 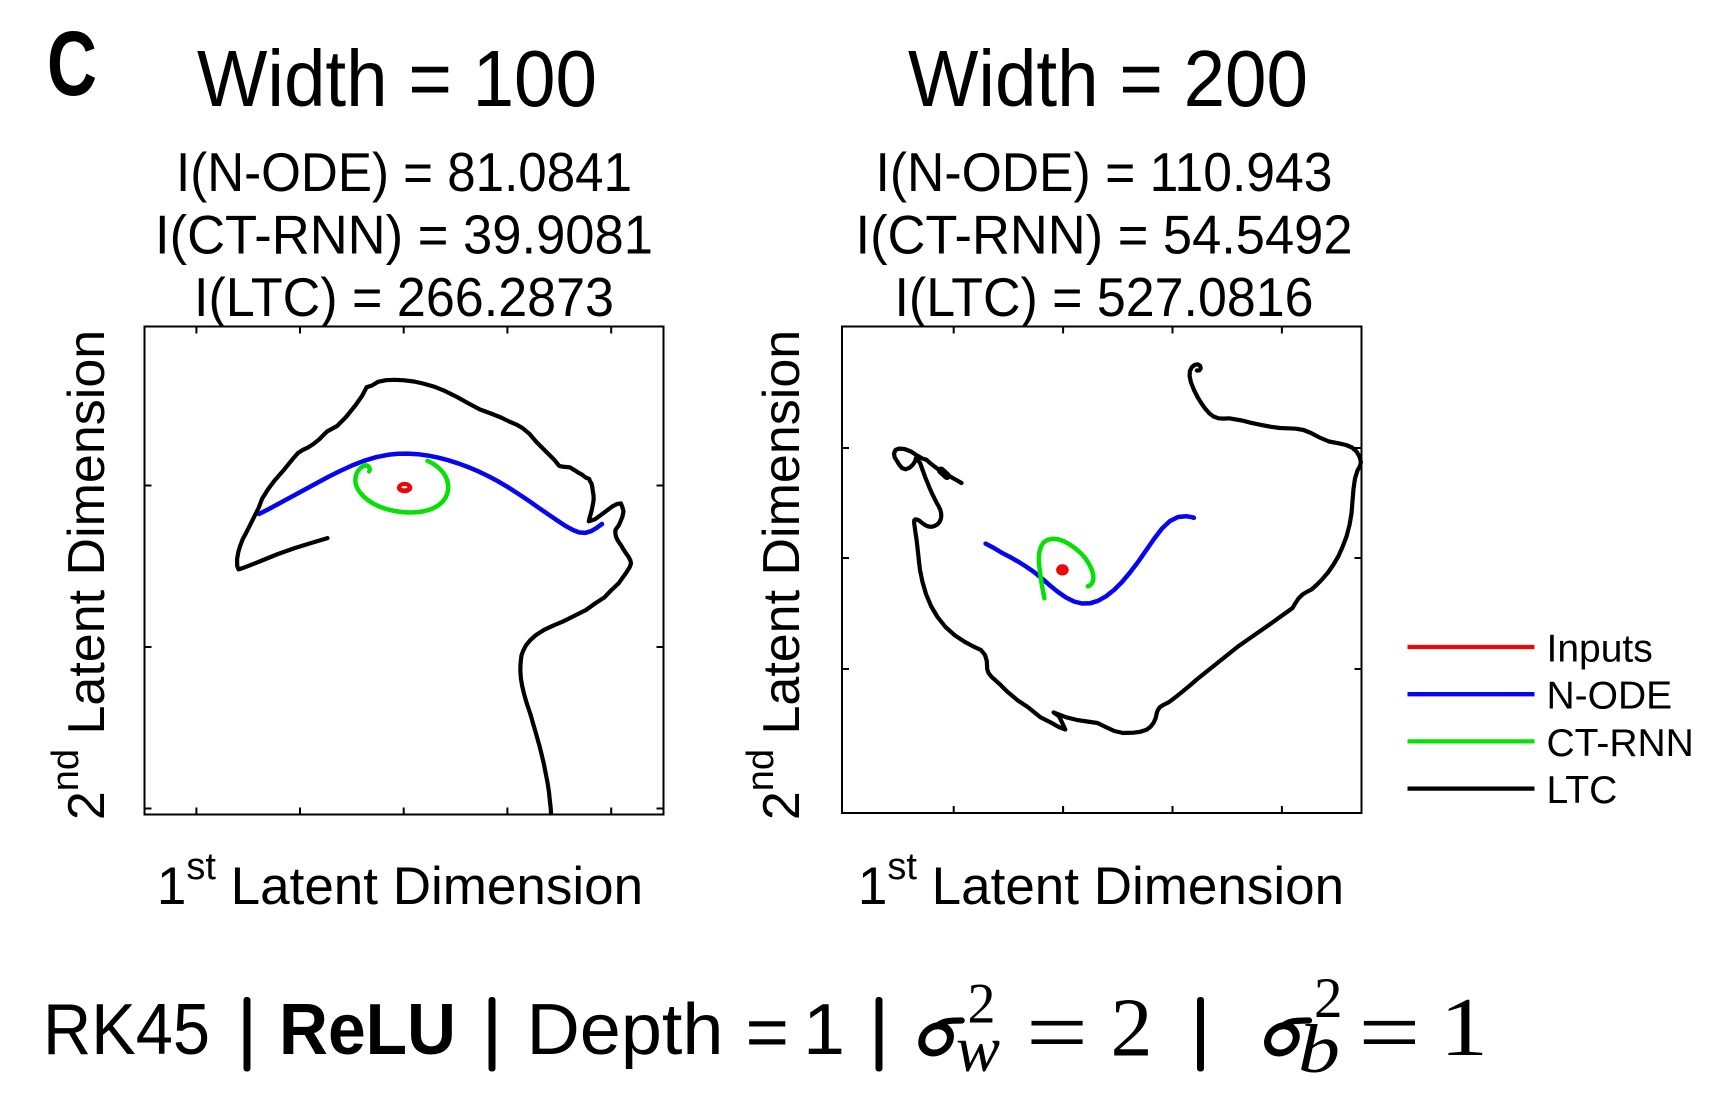 I want to click on svg-text: I(LTC) = 527.0816, so click(x=1104, y=297).